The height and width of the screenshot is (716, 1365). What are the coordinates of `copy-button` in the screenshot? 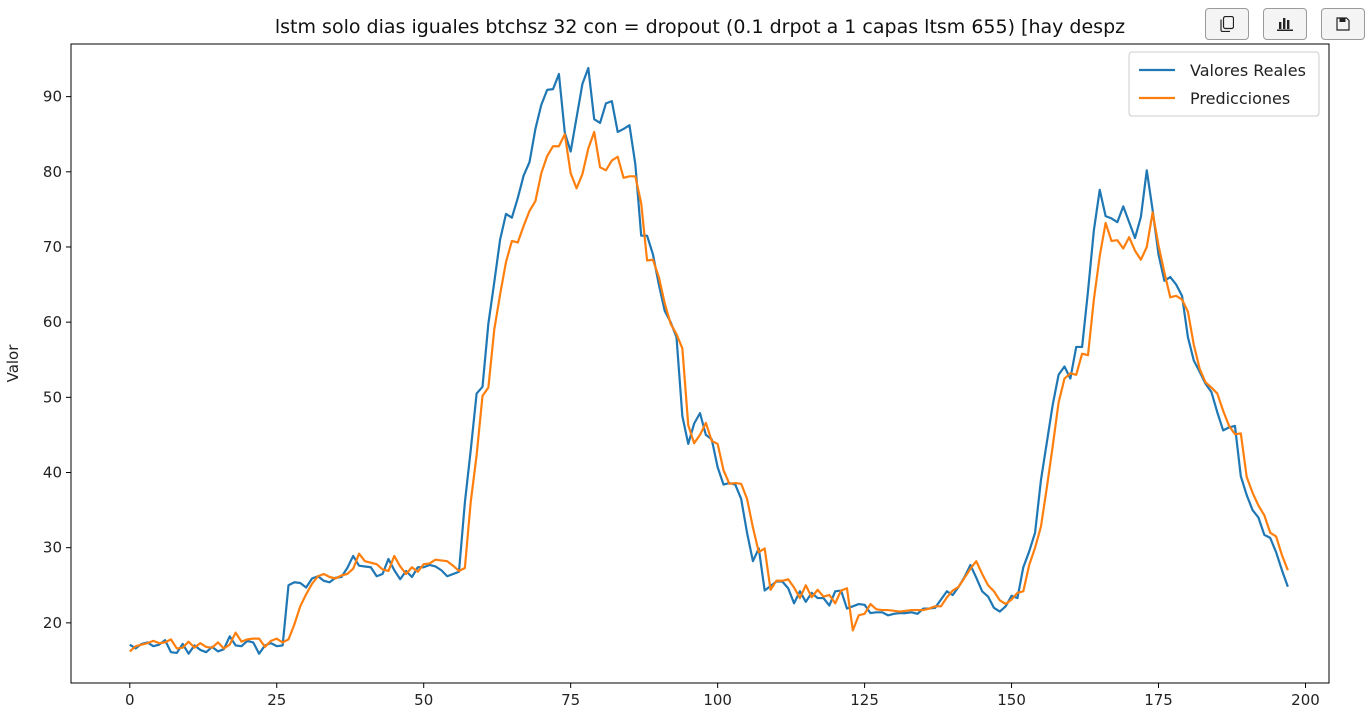 It's located at (1227, 24).